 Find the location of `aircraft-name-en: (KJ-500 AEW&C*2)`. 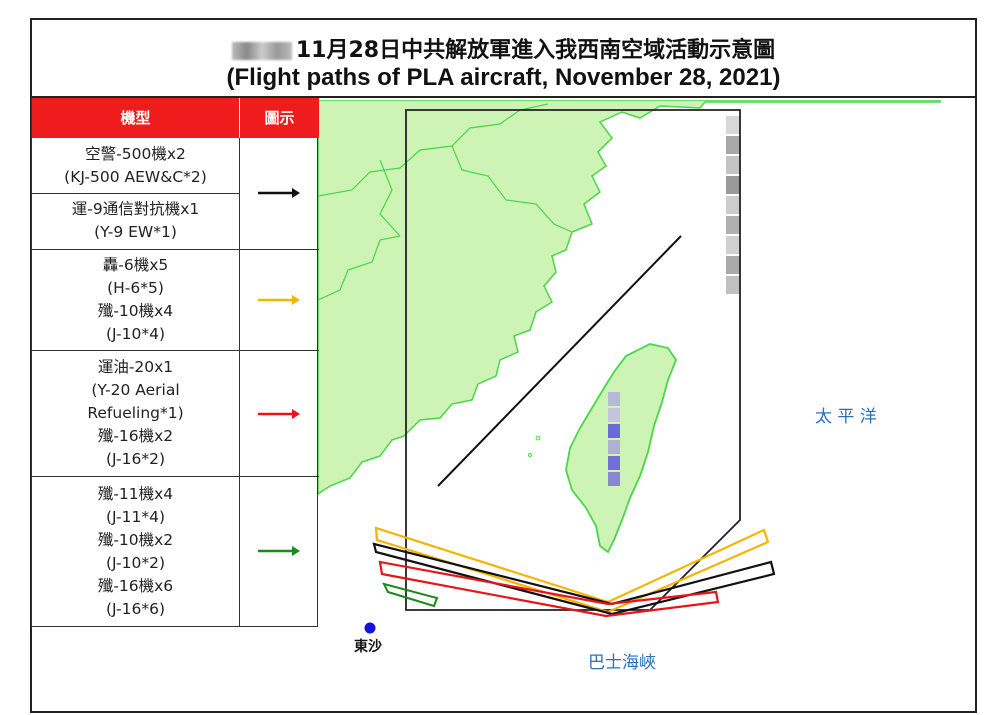

aircraft-name-en: (KJ-500 AEW&C*2) is located at coordinates (135, 176).